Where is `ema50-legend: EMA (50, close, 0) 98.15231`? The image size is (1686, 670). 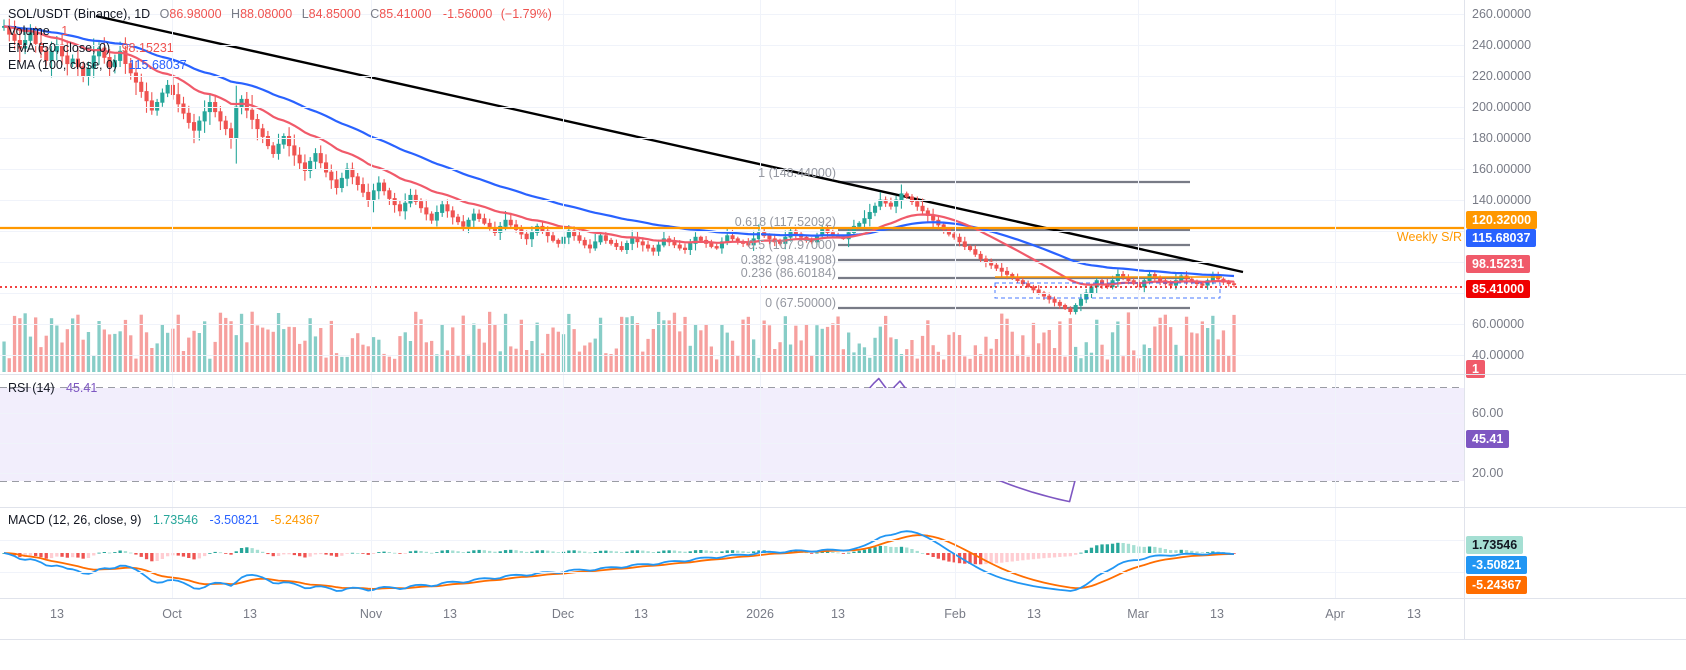 ema50-legend: EMA (50, close, 0) 98.15231 is located at coordinates (91, 48).